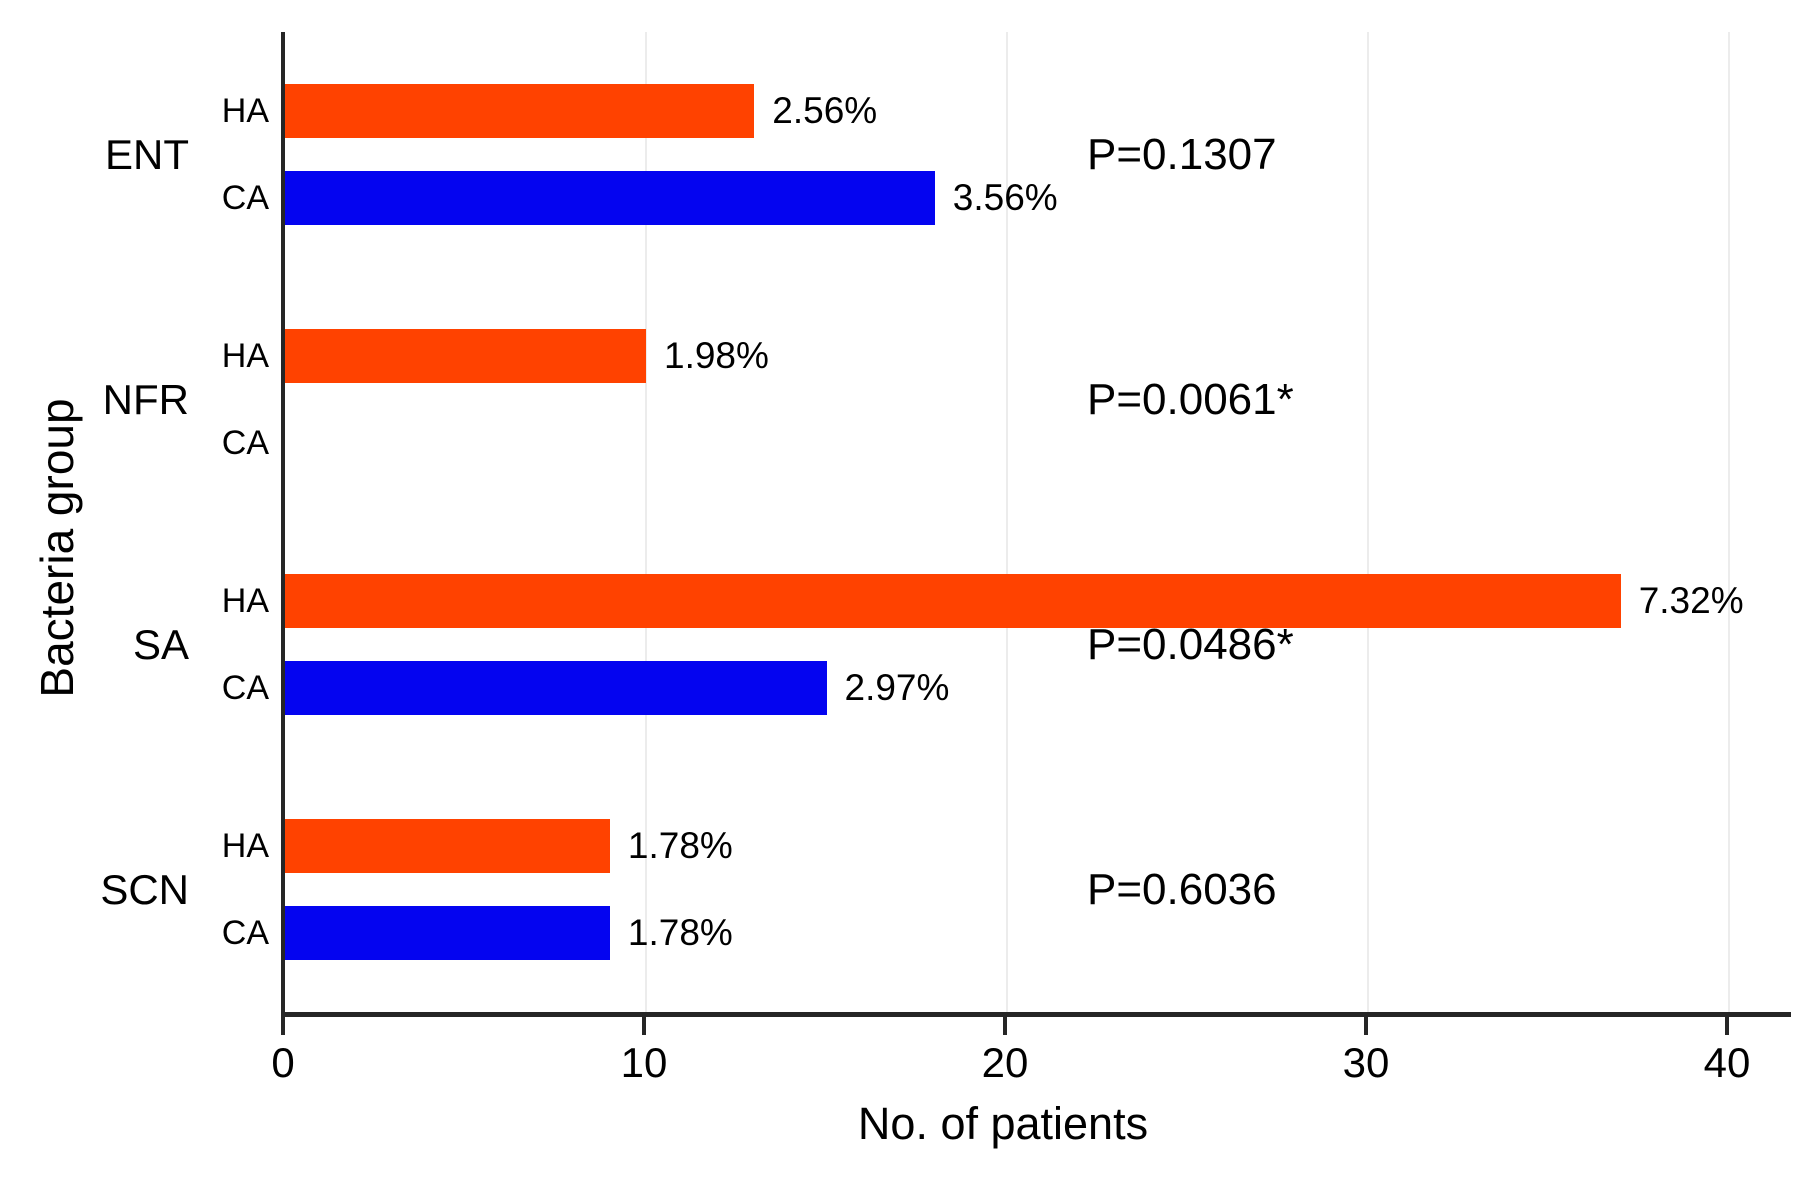 Image resolution: width=1795 pixels, height=1182 pixels. Describe the element at coordinates (680, 845) in the screenshot. I see `bar-value-label-scn-ha: 1.78%` at that location.